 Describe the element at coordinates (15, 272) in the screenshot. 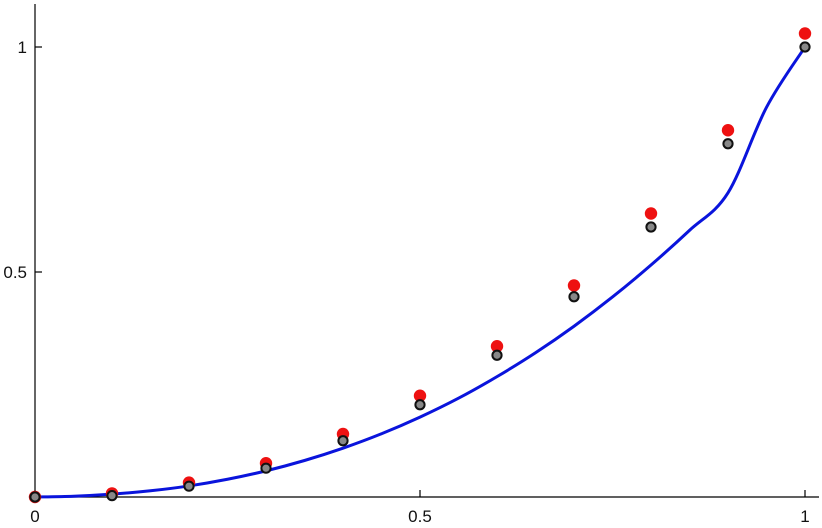

I see `y-tick-label: 0.5` at that location.